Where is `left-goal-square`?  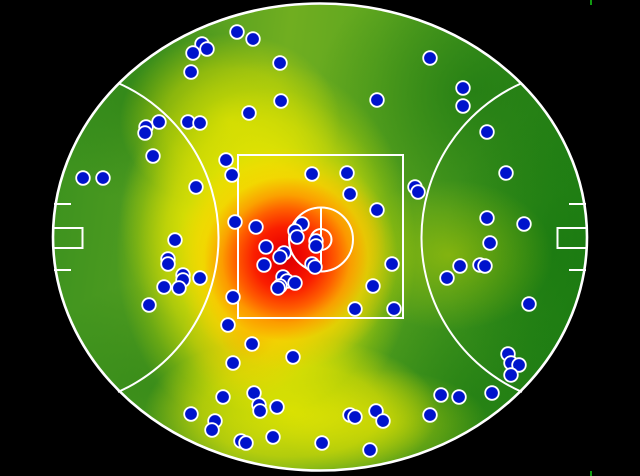 left-goal-square is located at coordinates (68, 238).